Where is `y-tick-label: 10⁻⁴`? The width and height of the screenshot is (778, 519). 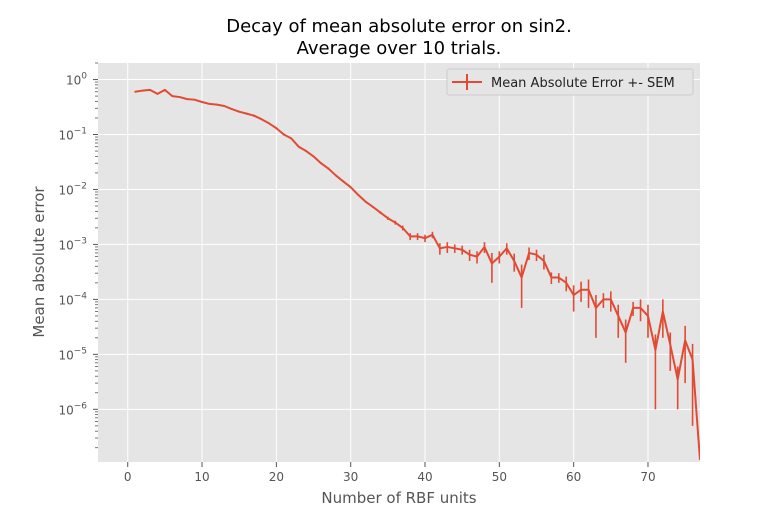 y-tick-label: 10⁻⁴ is located at coordinates (72, 299).